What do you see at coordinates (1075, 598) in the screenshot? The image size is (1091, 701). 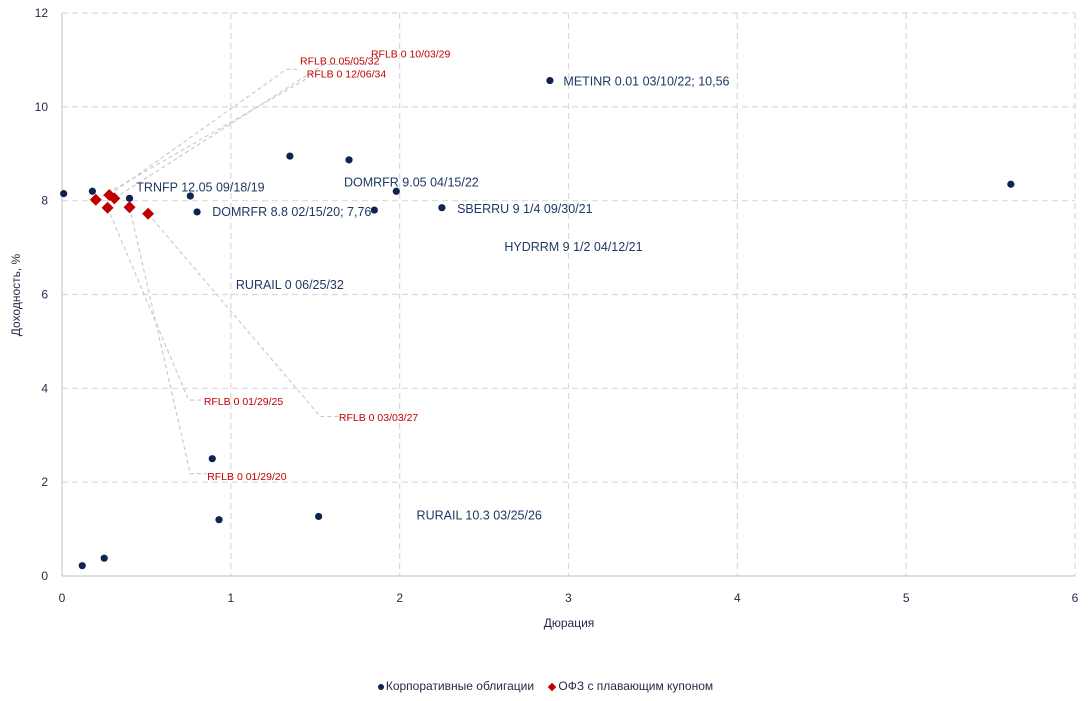 I see `x-tick-label: 6` at bounding box center [1075, 598].